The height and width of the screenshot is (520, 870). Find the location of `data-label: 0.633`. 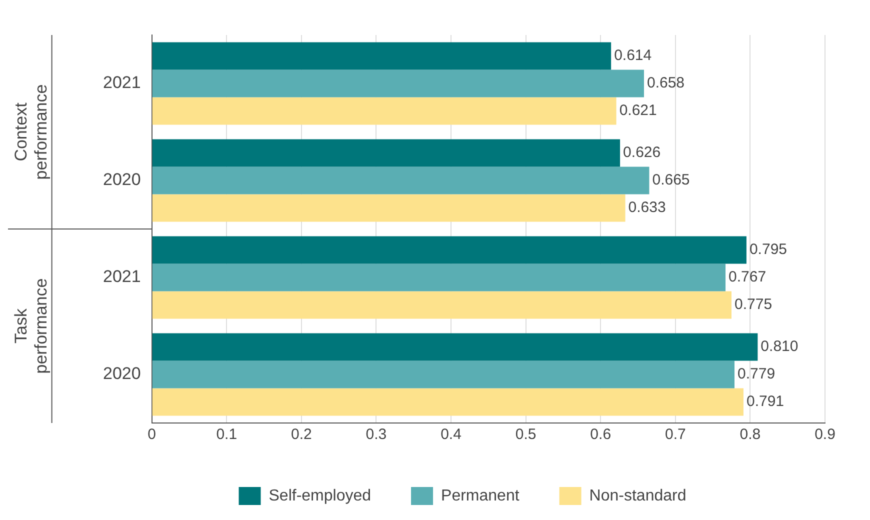

data-label: 0.633 is located at coordinates (647, 207).